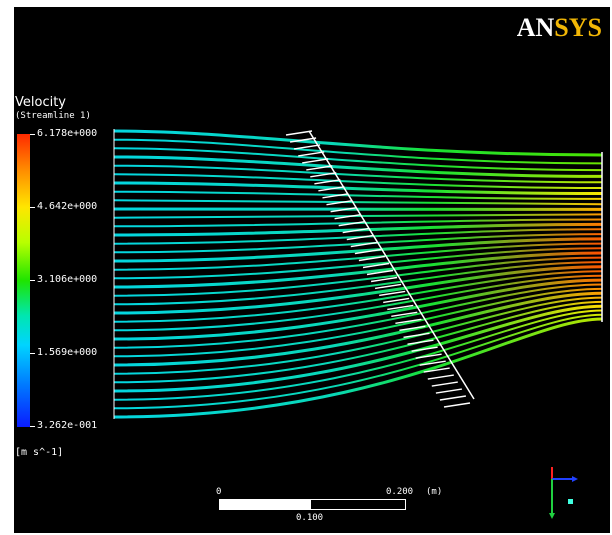  What do you see at coordinates (310, 518) in the screenshot?
I see `scale-label-mid: 0.100` at bounding box center [310, 518].